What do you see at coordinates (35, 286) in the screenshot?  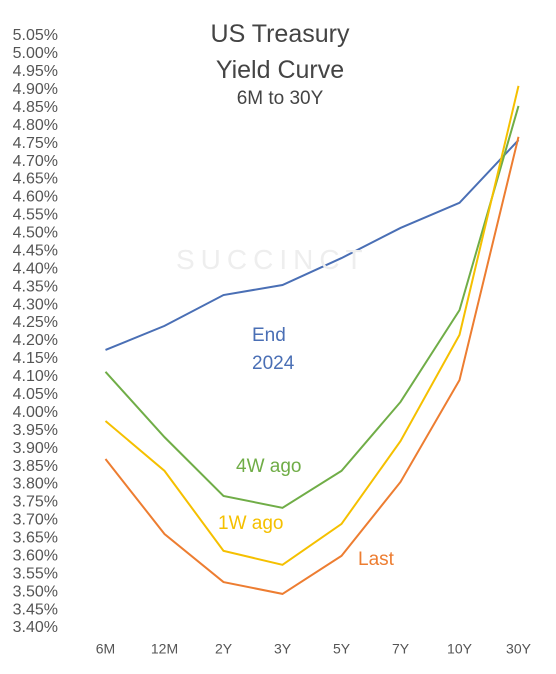 I see `y-tick-label: 4.35%` at bounding box center [35, 286].